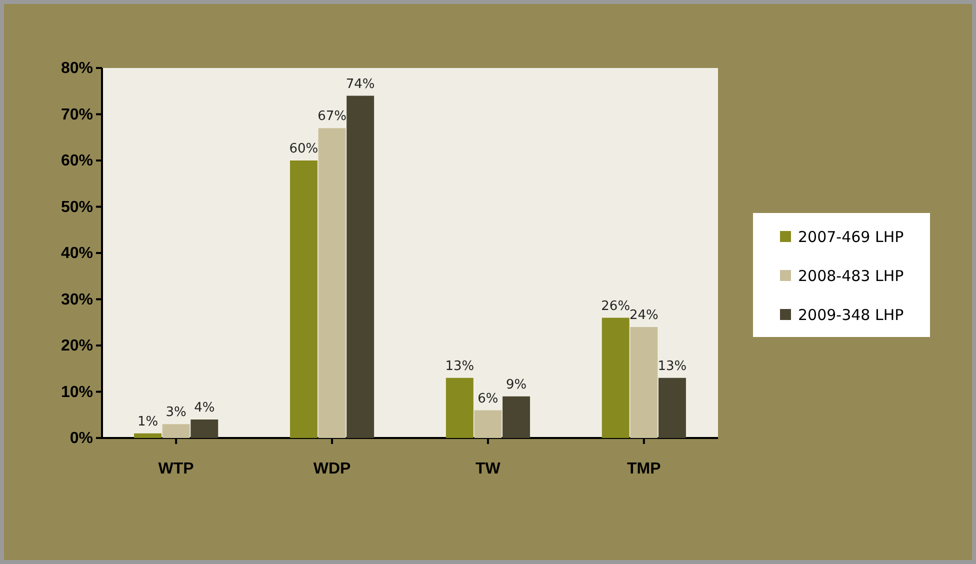  Describe the element at coordinates (76, 69) in the screenshot. I see `y-tick-label: 80%` at that location.